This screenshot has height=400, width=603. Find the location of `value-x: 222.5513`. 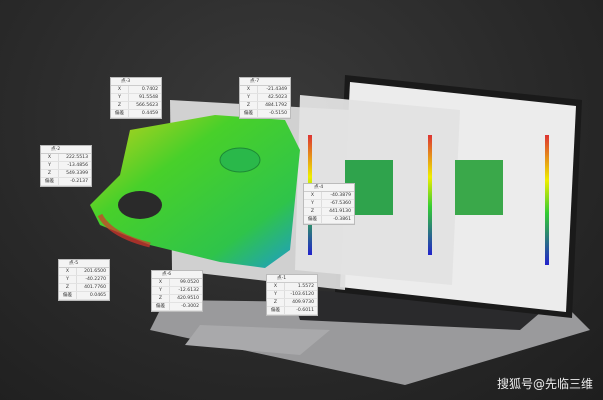

value-x: 222.5513 is located at coordinates (77, 157).